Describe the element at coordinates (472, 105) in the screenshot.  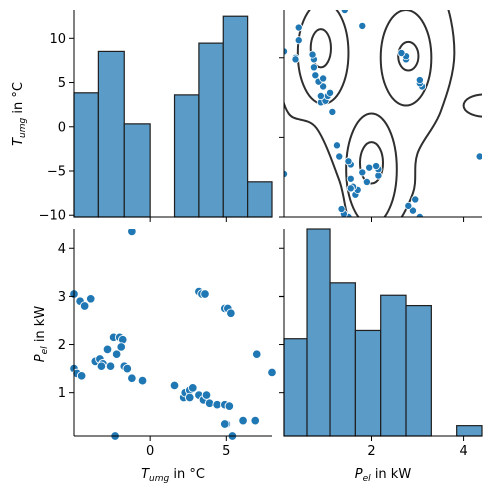
I see `kde-right-edge` at that location.